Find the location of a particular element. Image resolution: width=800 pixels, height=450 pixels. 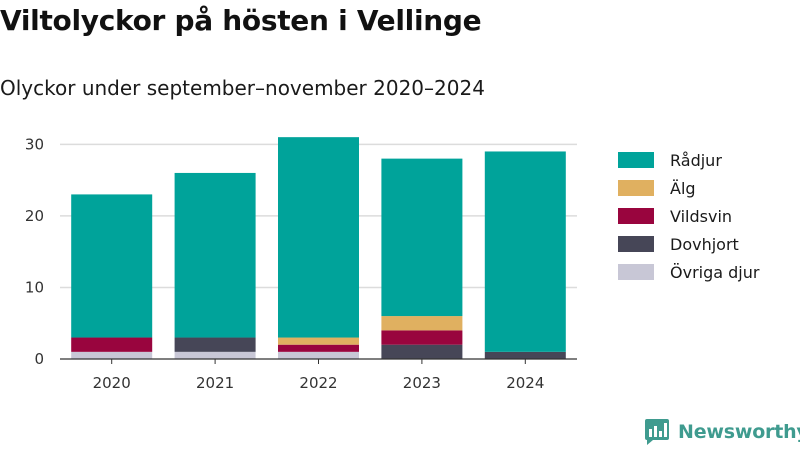

newsworthy-logo-icon is located at coordinates (657, 432).